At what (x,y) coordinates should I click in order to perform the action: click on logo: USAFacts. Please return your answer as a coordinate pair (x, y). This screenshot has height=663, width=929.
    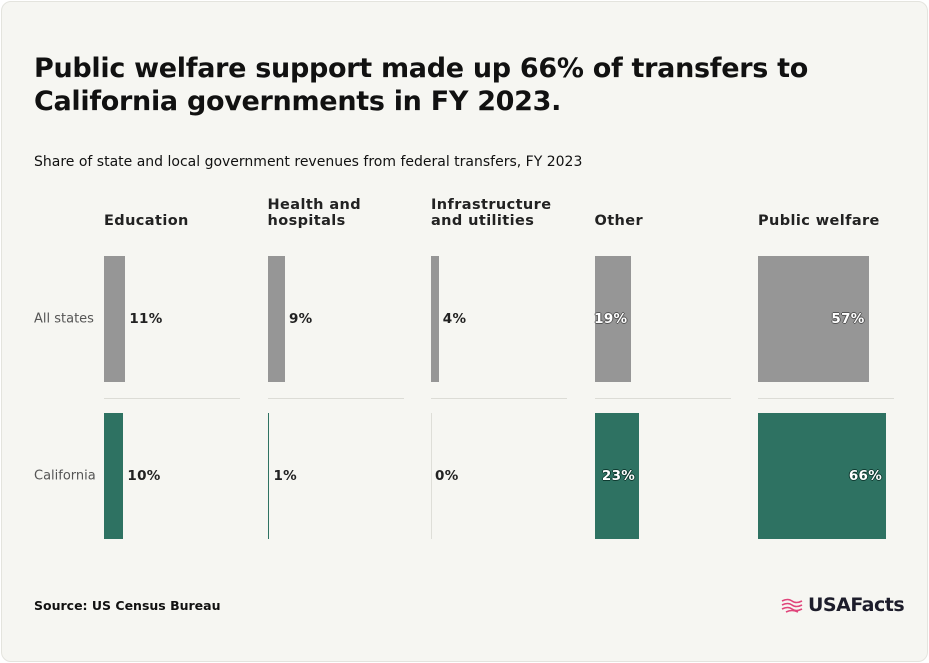
    Looking at the image, I should click on (856, 605).